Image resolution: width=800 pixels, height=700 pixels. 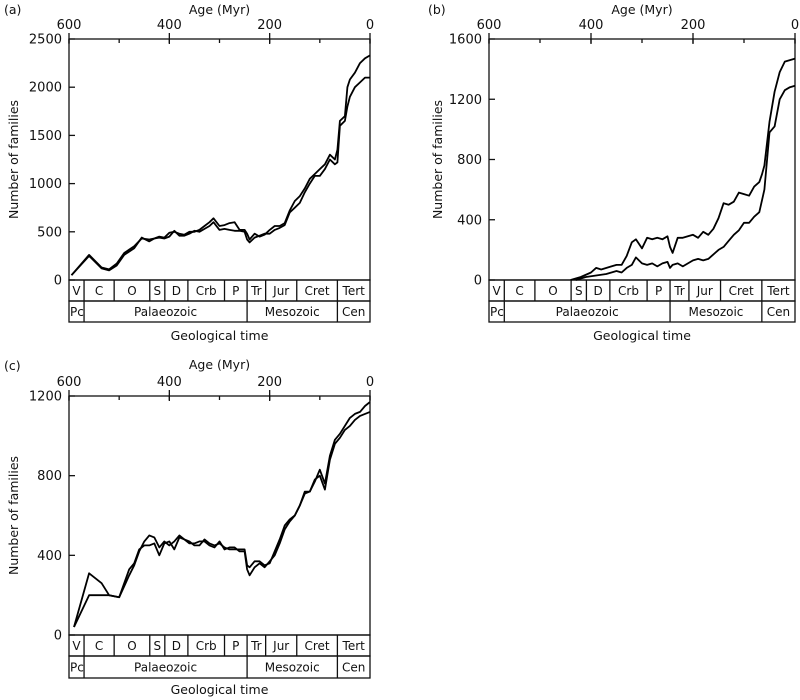 I want to click on panel-label: (b), so click(x=437, y=9).